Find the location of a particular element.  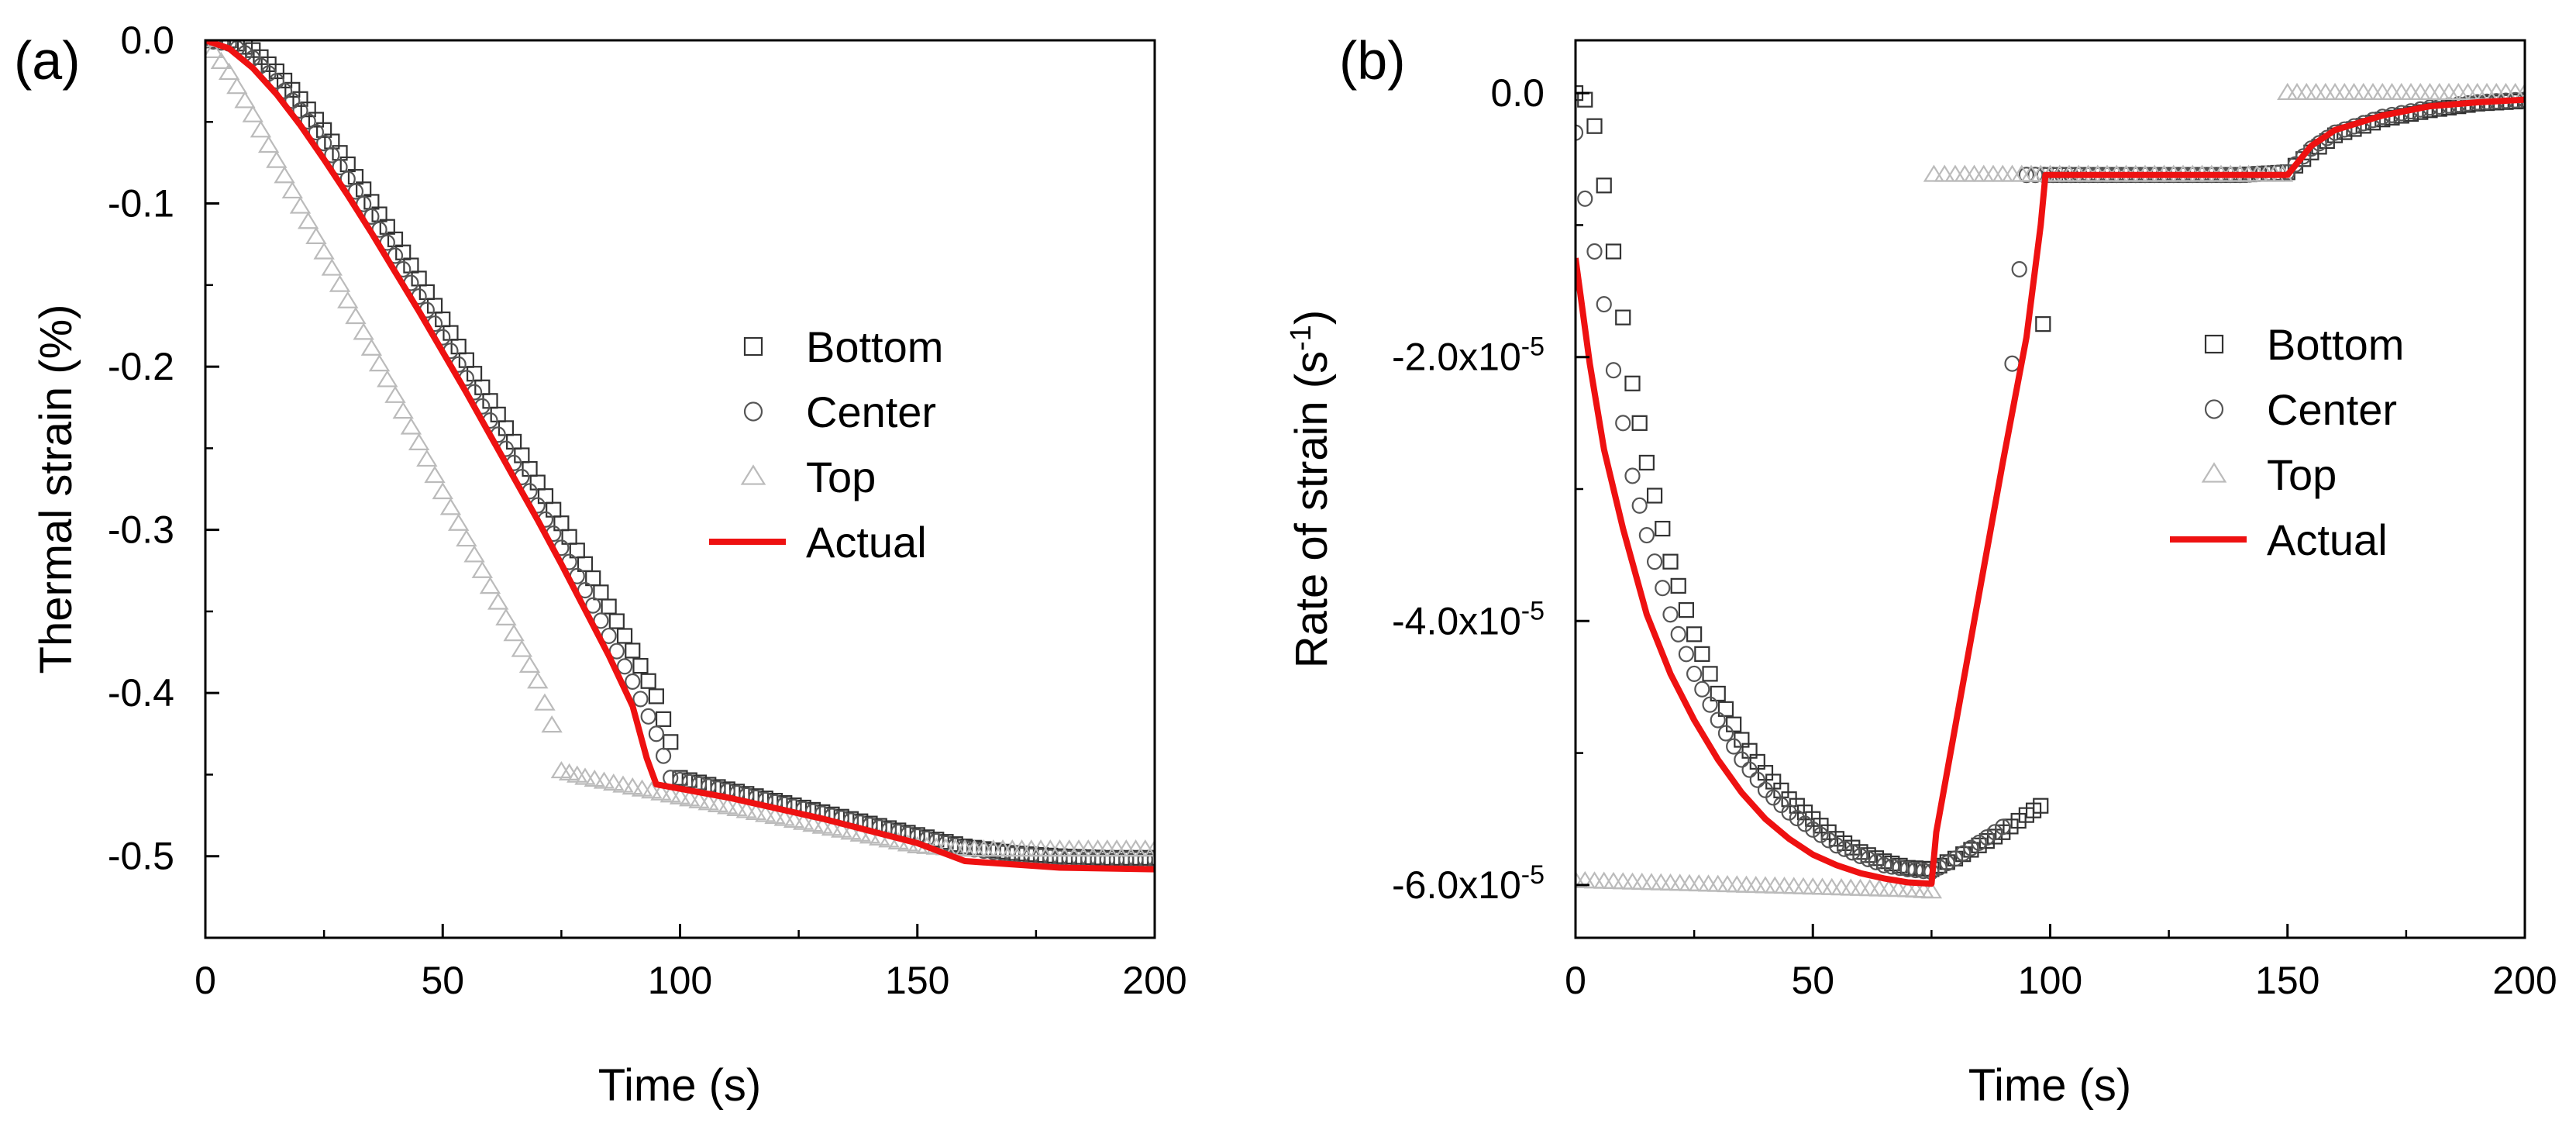

legend-bottom-swatch is located at coordinates (753, 346).